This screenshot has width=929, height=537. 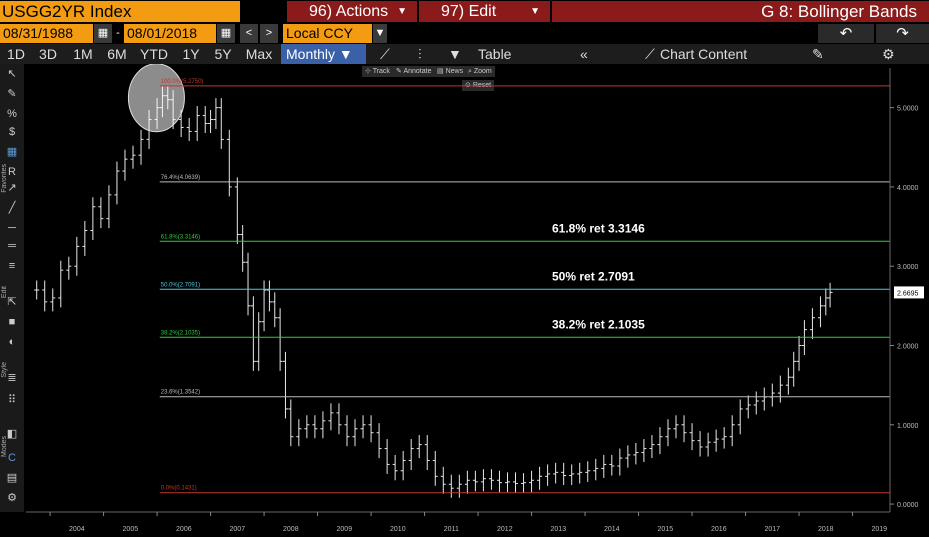 What do you see at coordinates (83, 54) in the screenshot?
I see `range-1m: 1M` at bounding box center [83, 54].